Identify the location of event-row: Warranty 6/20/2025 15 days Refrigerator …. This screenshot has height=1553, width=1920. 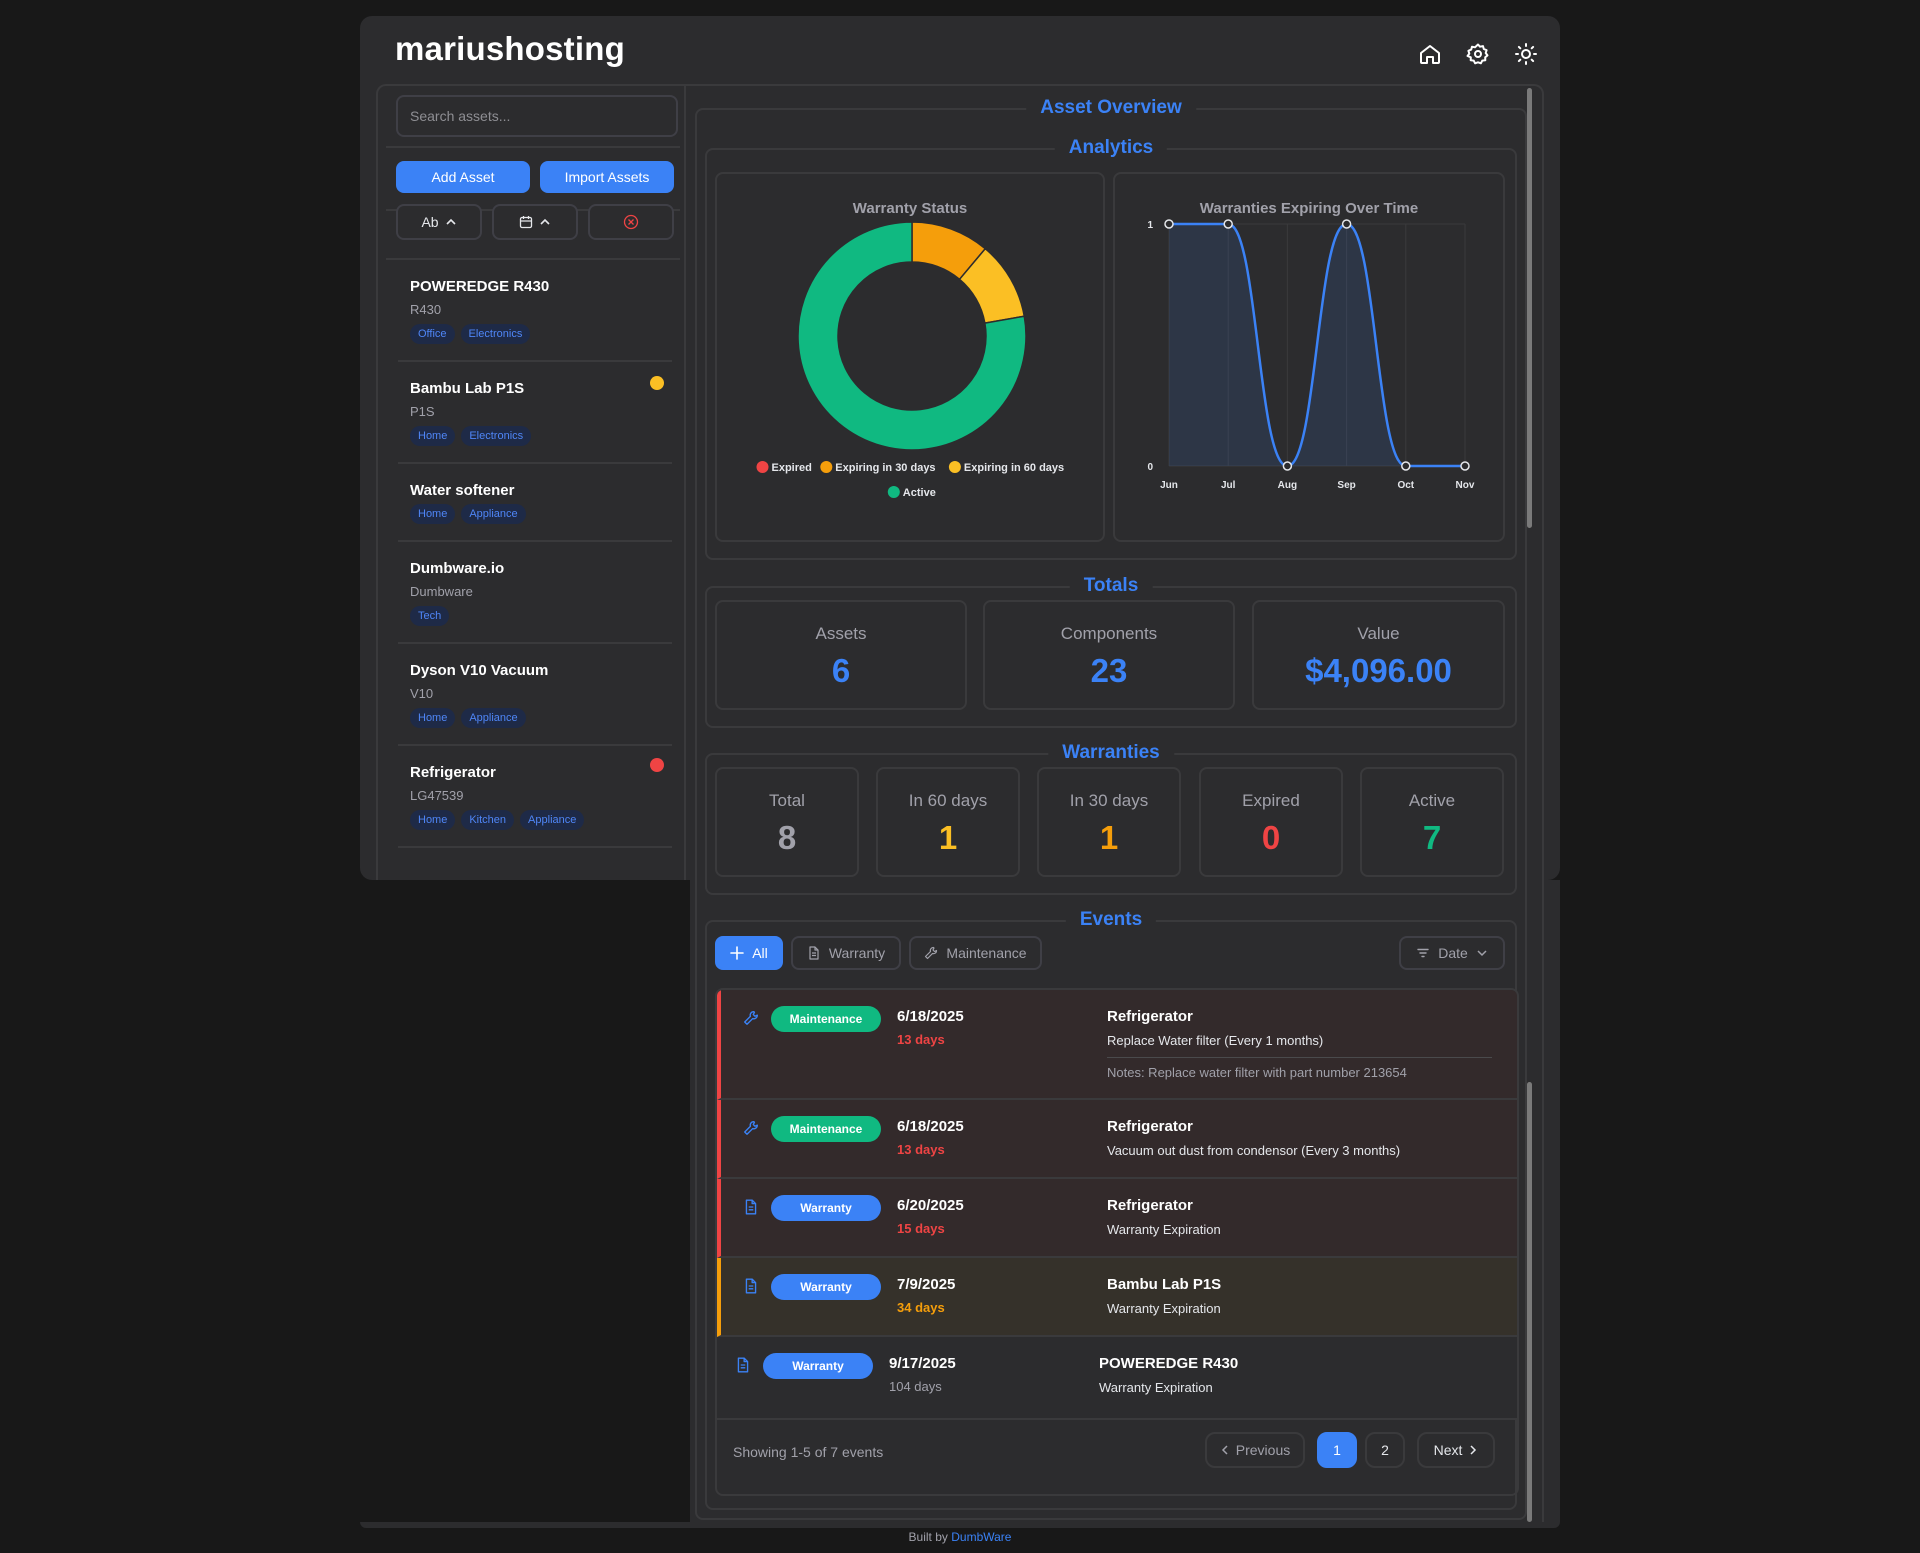
(1117, 1218).